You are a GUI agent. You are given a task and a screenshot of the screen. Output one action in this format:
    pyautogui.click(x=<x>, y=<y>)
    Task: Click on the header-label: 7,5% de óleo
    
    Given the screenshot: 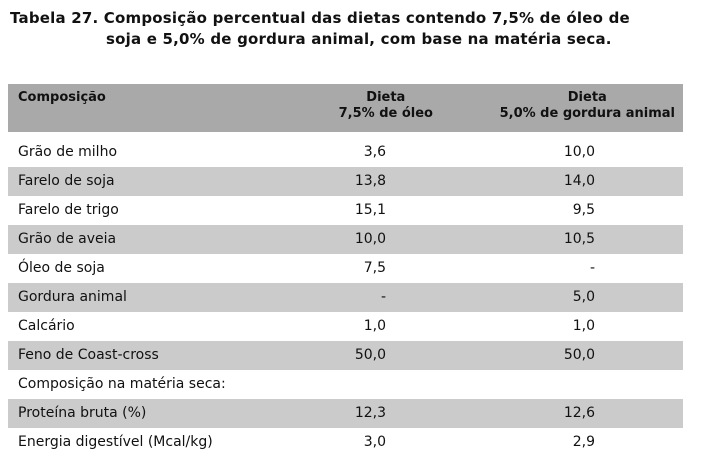 What is the action you would take?
    pyautogui.click(x=385, y=113)
    